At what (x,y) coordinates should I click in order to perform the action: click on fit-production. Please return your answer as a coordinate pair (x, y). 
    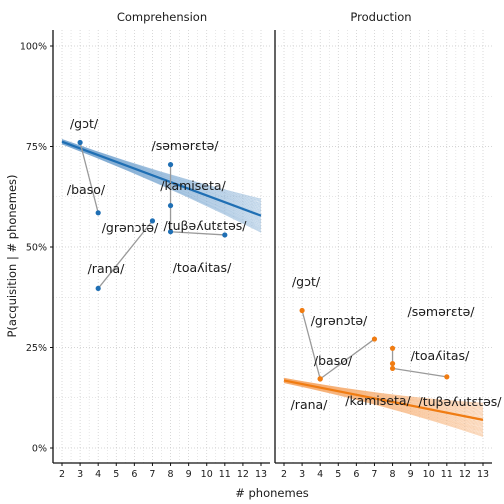
    Looking at the image, I should click on (383, 400).